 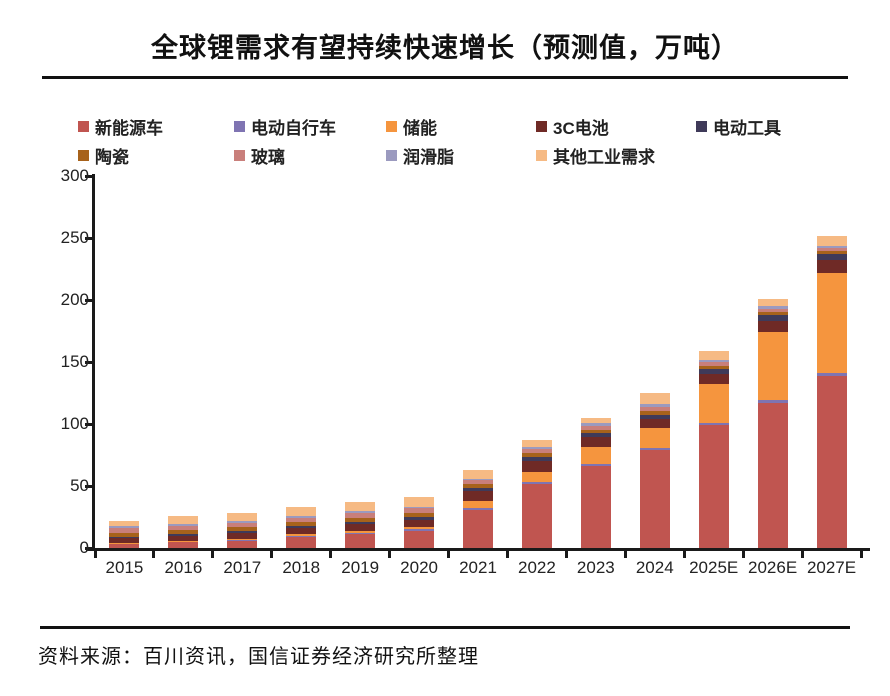 I want to click on bar-2027E, so click(x=831, y=391).